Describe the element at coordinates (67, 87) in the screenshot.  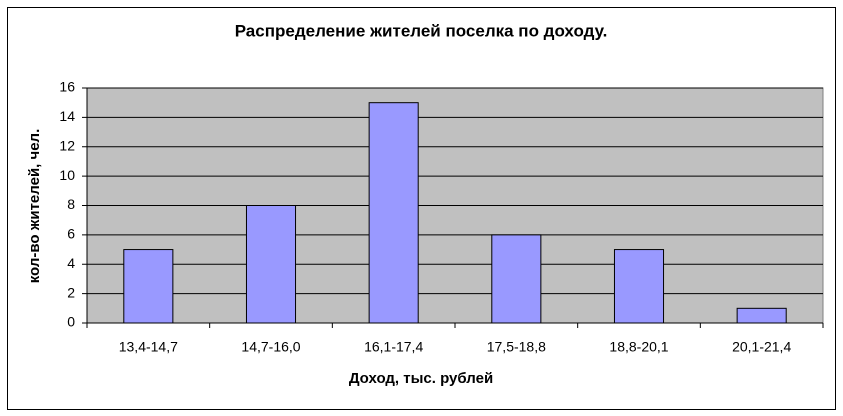
I see `y-tick-label: 16` at that location.